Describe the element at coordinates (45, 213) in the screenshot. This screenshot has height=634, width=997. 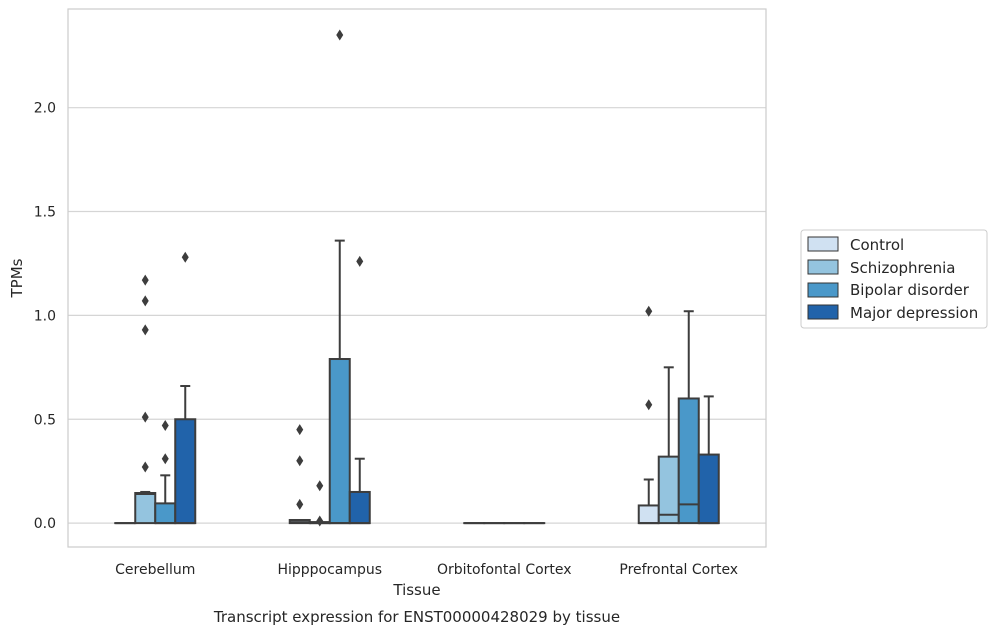
I see `y-tick-label: 1.5` at that location.